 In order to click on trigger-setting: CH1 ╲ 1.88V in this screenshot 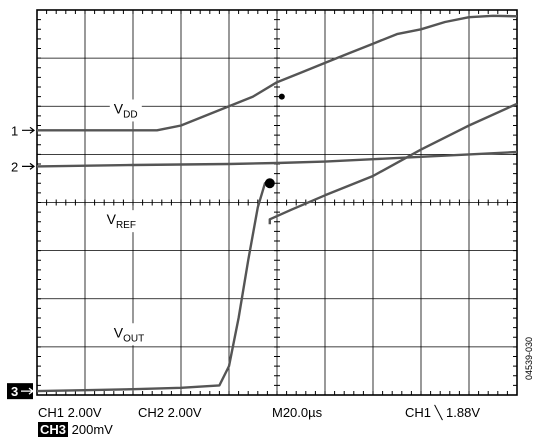, I will do `click(443, 412)`.